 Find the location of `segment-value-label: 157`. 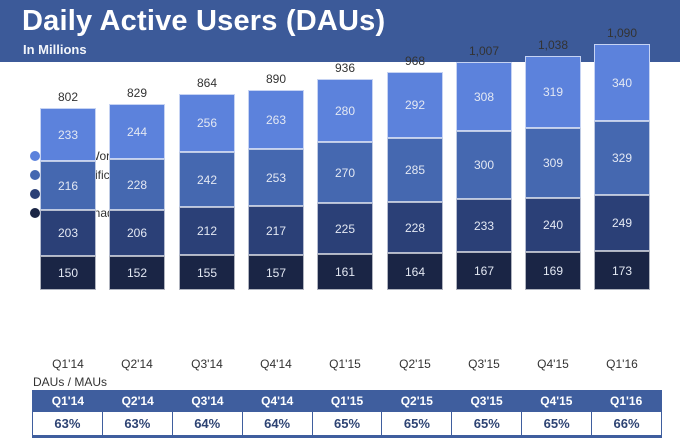

segment-value-label: 157 is located at coordinates (276, 272).